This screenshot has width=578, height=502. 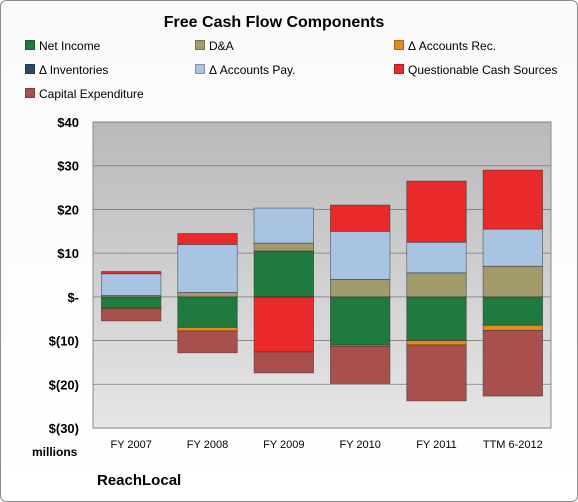 What do you see at coordinates (513, 445) in the screenshot?
I see `x-tick-label: TTM 6-2012` at bounding box center [513, 445].